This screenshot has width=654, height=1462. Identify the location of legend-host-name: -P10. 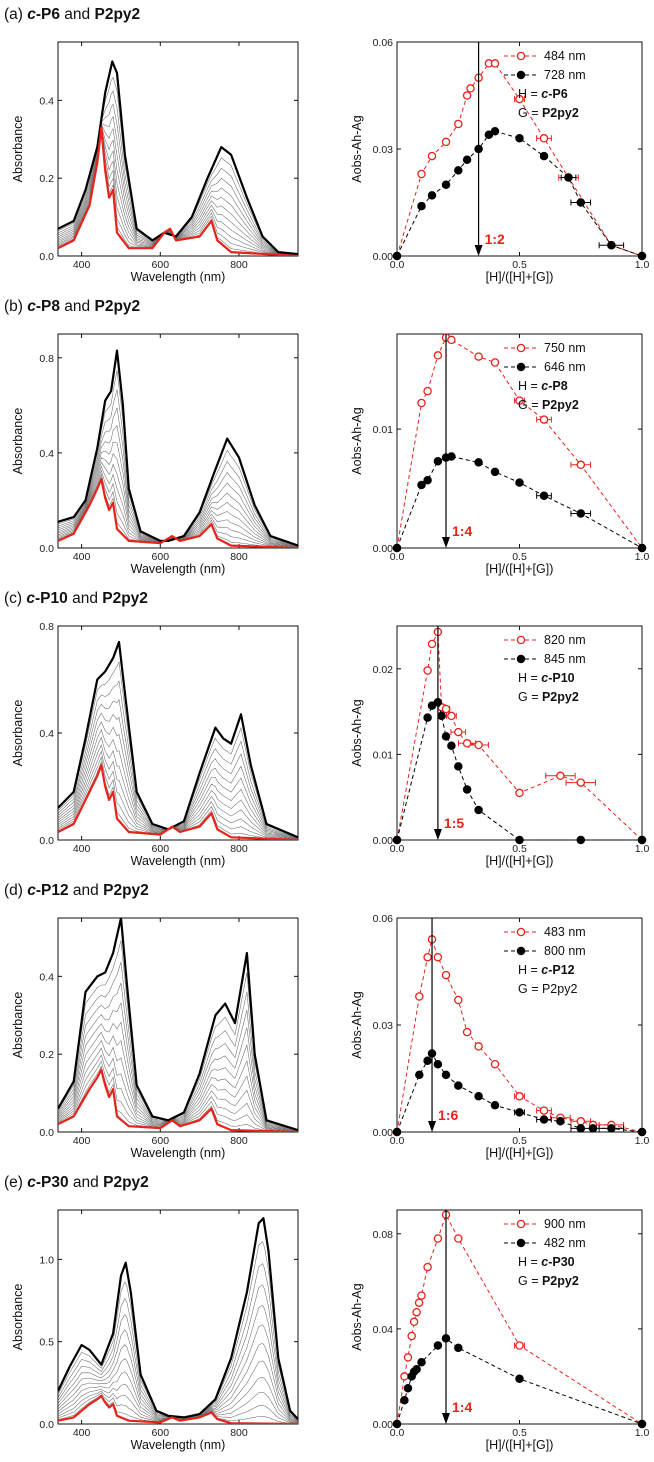
(561, 678).